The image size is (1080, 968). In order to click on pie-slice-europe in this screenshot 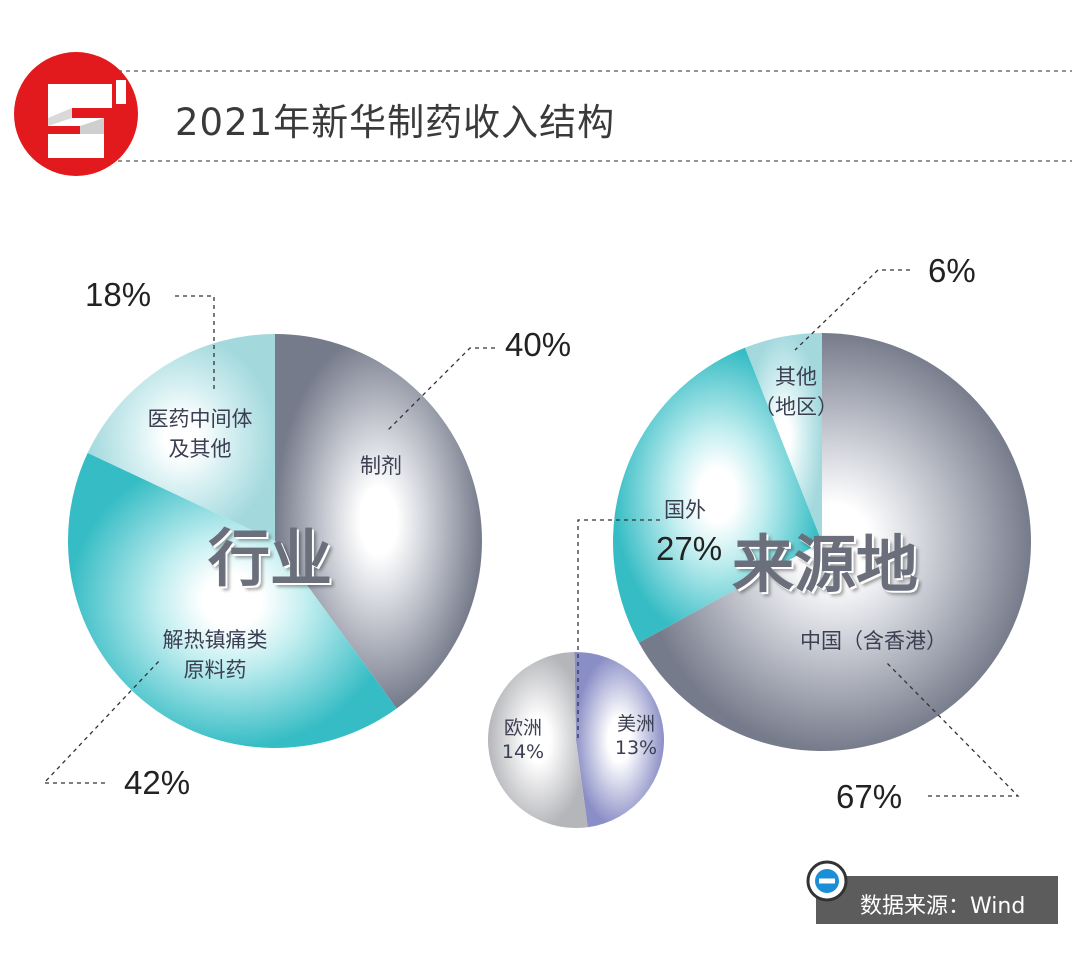, I will do `click(537, 740)`.